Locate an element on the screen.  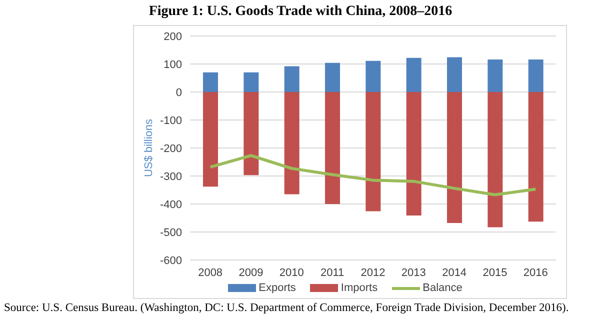
y-tick-label: -200 is located at coordinates (171, 148).